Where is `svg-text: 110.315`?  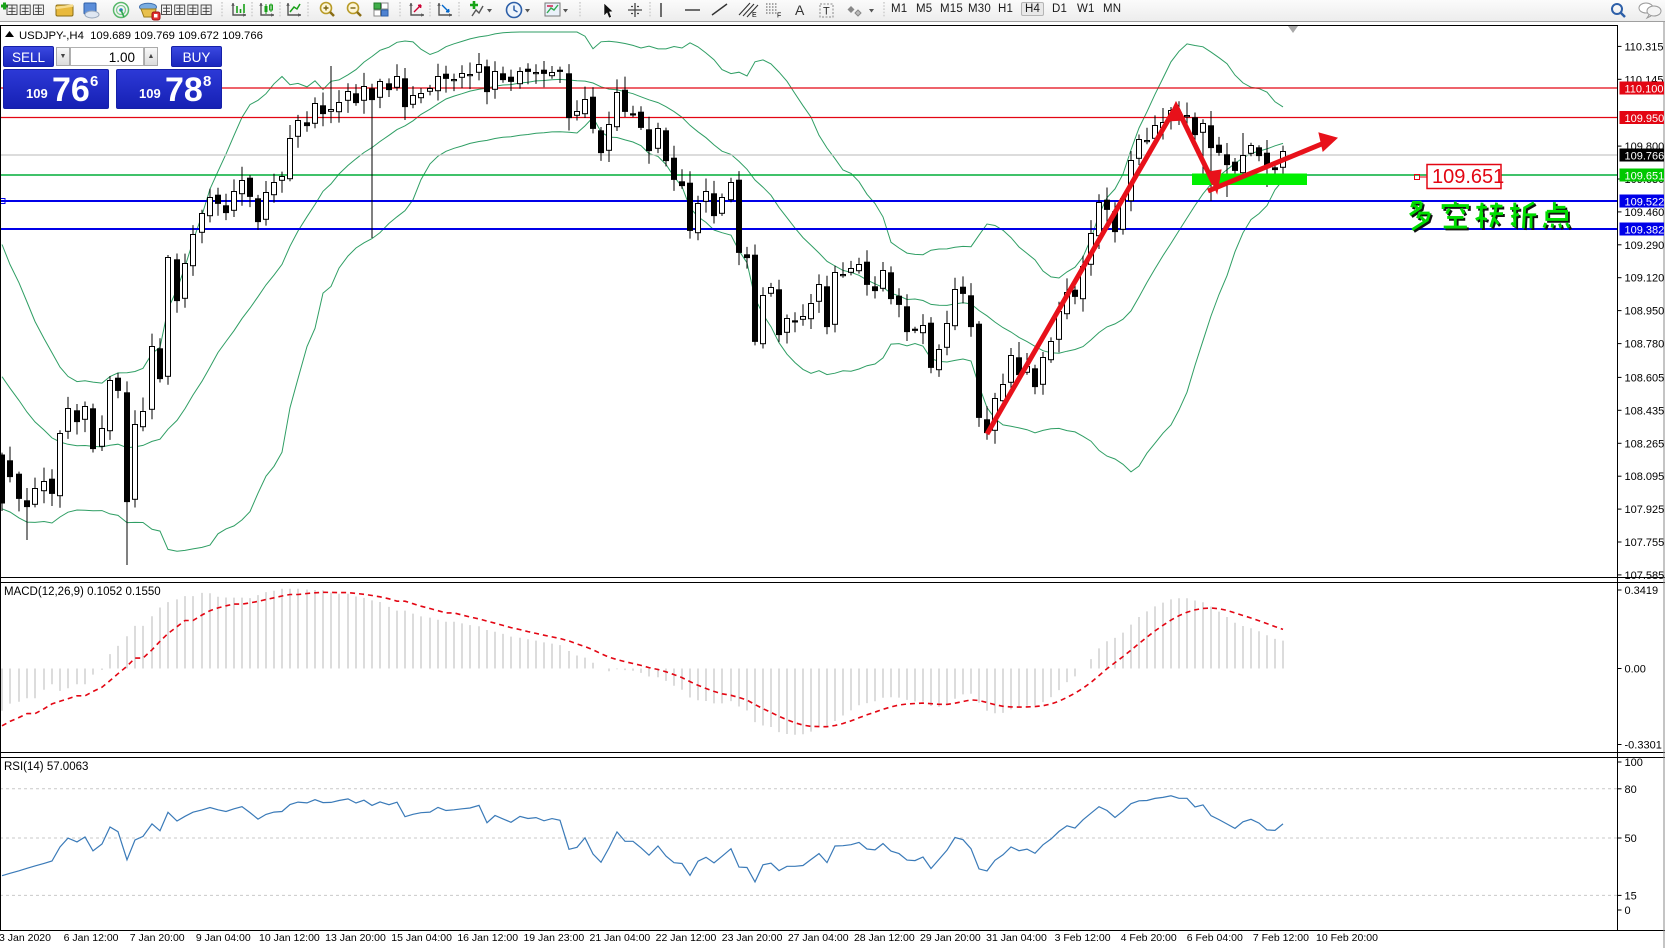
svg-text: 110.315 is located at coordinates (1644, 47).